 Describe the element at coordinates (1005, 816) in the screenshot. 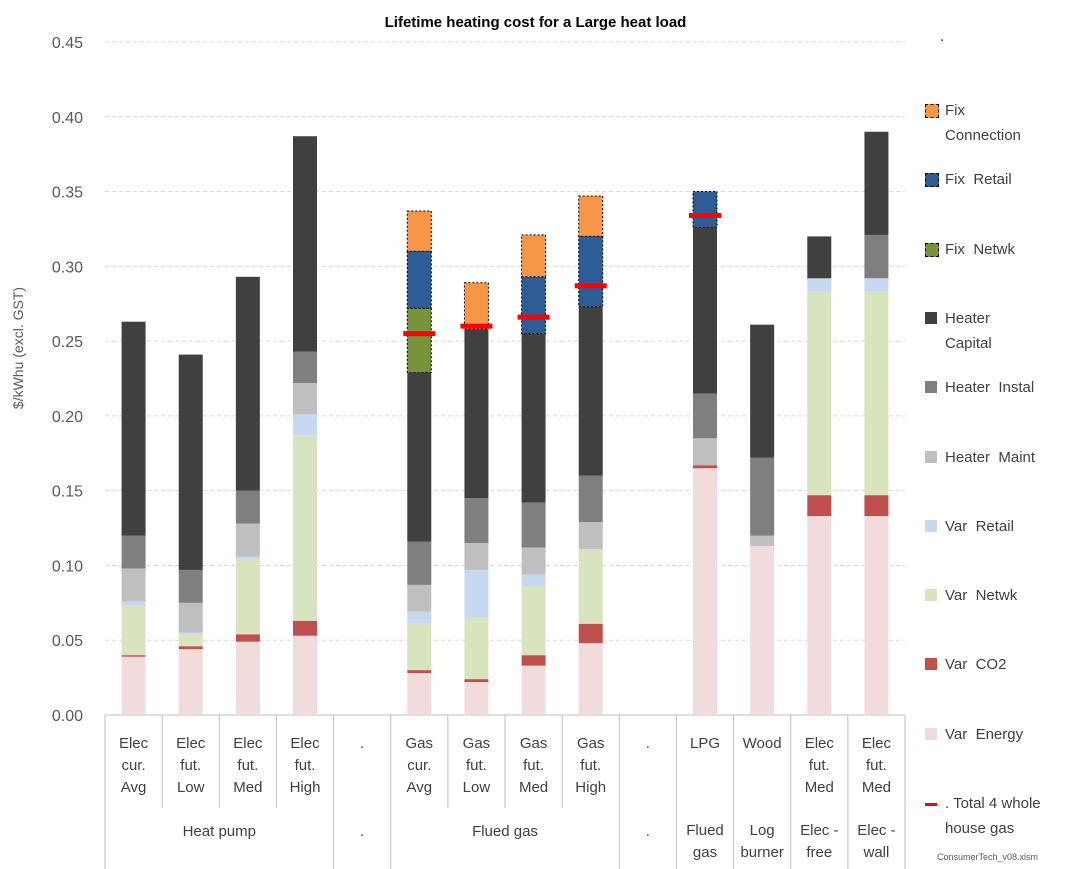

I see `legend-label: . Total 4 whole house gas` at that location.